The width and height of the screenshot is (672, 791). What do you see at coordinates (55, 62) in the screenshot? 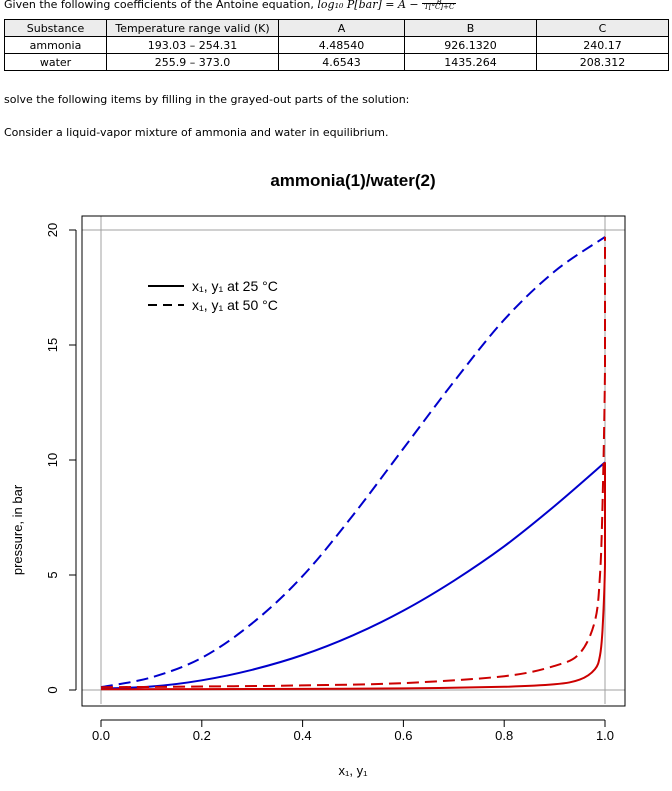
I see `cell-substance: water` at bounding box center [55, 62].